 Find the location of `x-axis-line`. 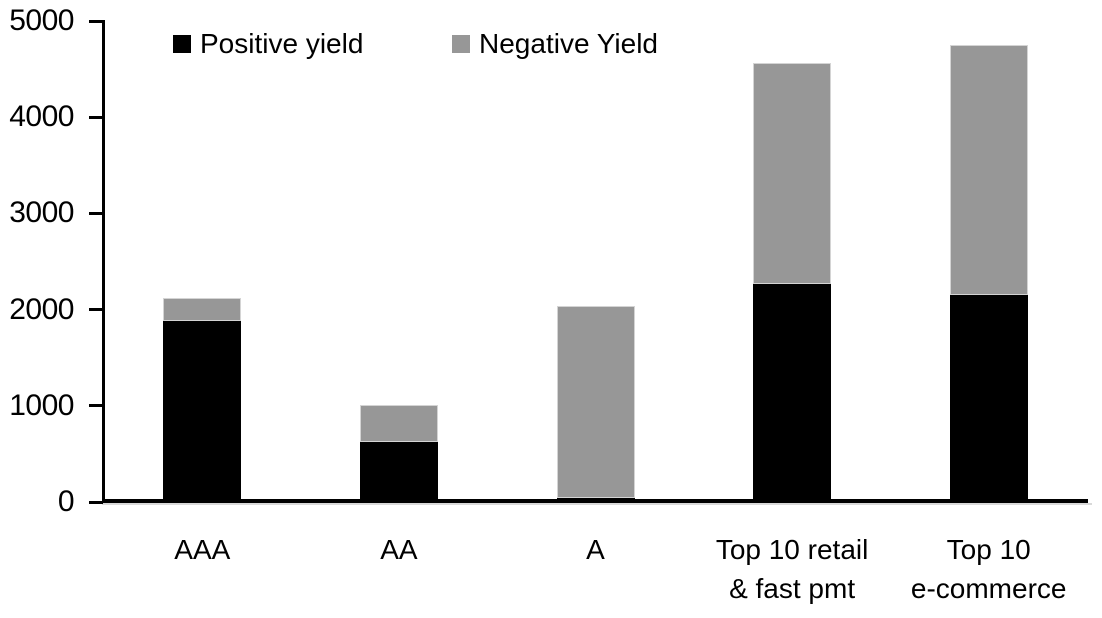

x-axis-line is located at coordinates (595, 501).